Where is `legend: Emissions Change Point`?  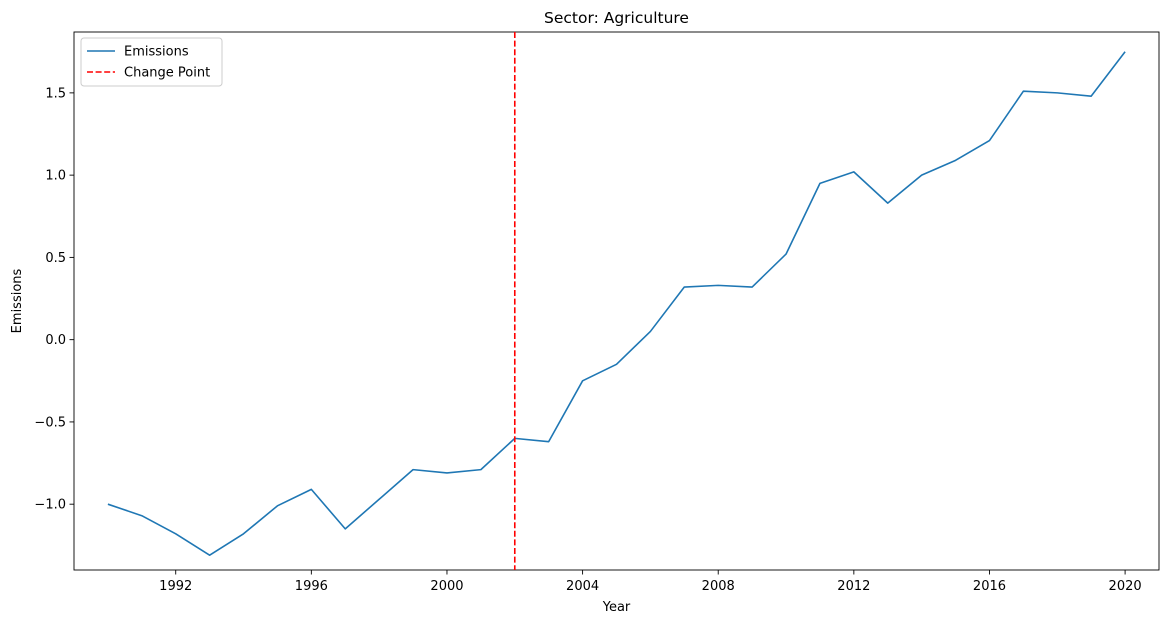 legend: Emissions Change Point is located at coordinates (151, 62).